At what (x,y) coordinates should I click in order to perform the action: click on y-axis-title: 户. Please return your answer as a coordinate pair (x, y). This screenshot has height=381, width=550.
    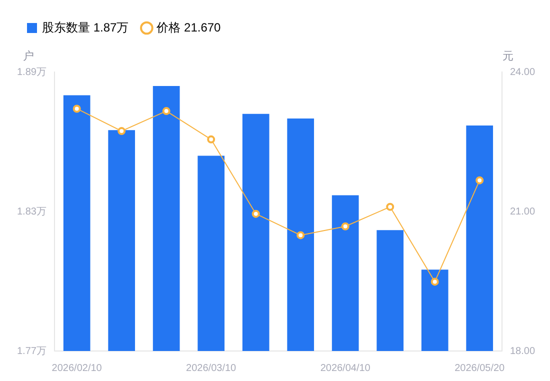
    Looking at the image, I should click on (28, 56).